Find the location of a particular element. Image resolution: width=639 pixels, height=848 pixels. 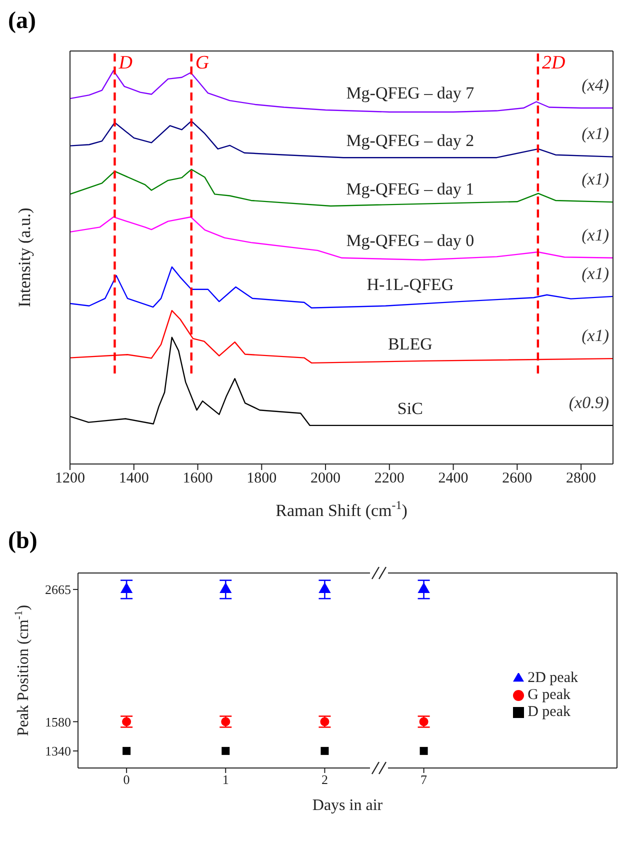

x-tick-label: 2600 is located at coordinates (517, 478).